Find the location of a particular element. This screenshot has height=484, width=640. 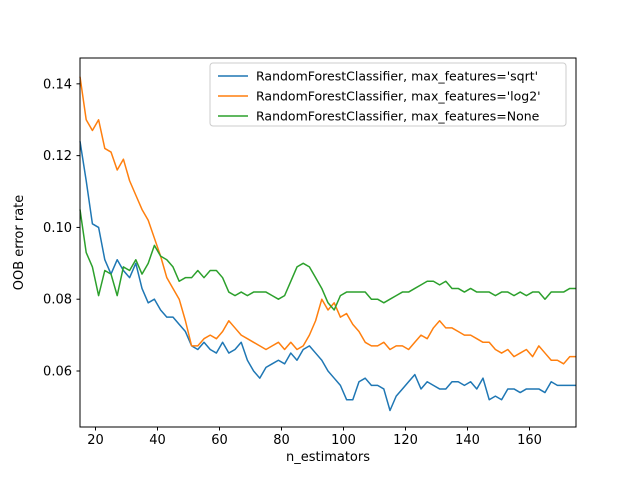

tick-label: 0.10 is located at coordinates (57, 228).